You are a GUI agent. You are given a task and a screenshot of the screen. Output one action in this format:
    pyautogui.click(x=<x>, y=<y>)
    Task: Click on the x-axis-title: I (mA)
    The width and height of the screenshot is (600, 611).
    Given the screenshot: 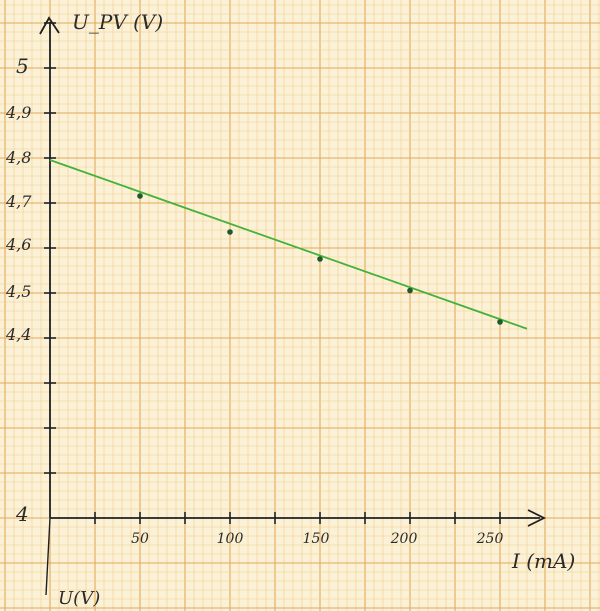 What is the action you would take?
    pyautogui.click(x=543, y=561)
    